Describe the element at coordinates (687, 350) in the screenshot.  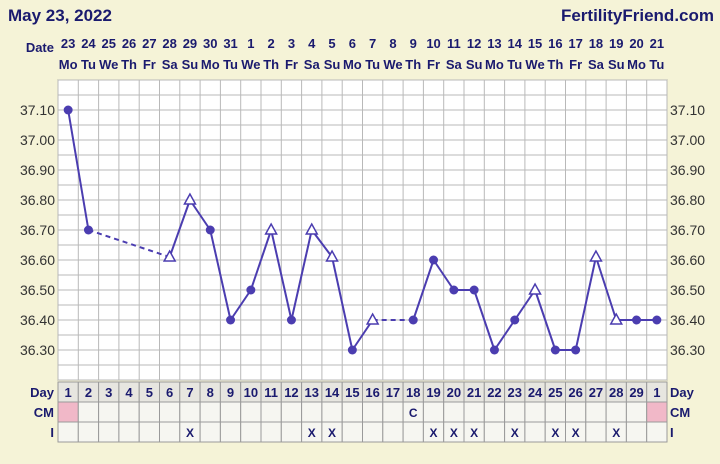
I see `y-tick-label-right: 36.30` at that location.